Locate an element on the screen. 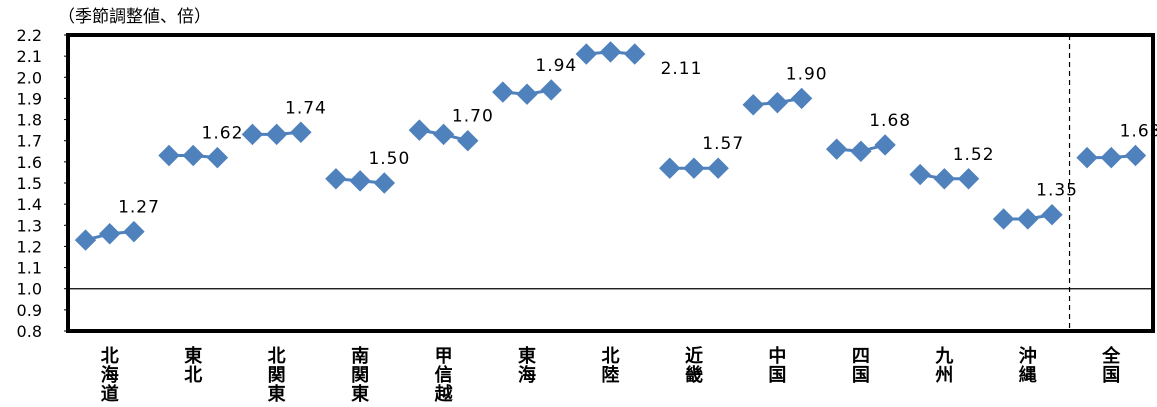 Image resolution: width=1157 pixels, height=407 pixels. x-category-label: 近畿 is located at coordinates (694, 365).